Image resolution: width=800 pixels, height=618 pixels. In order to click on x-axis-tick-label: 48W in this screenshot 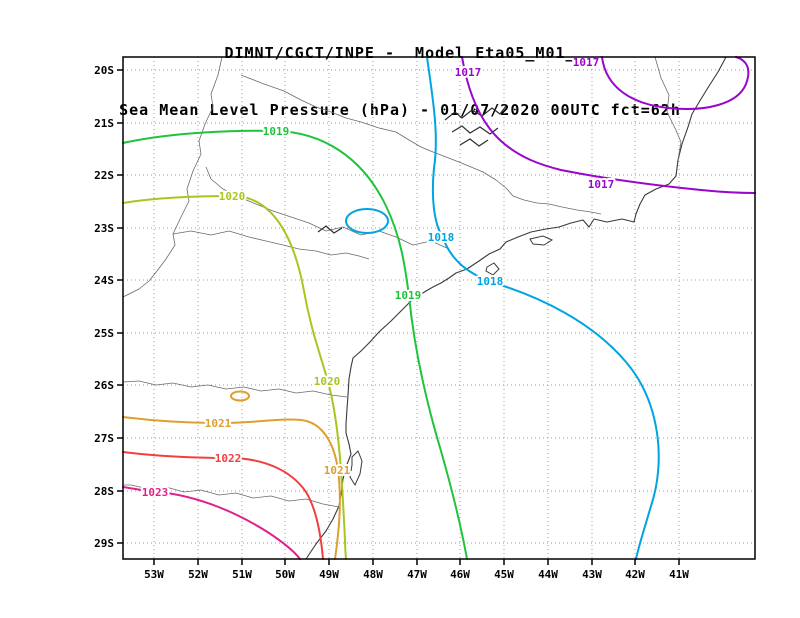, I will do `click(373, 574)`.